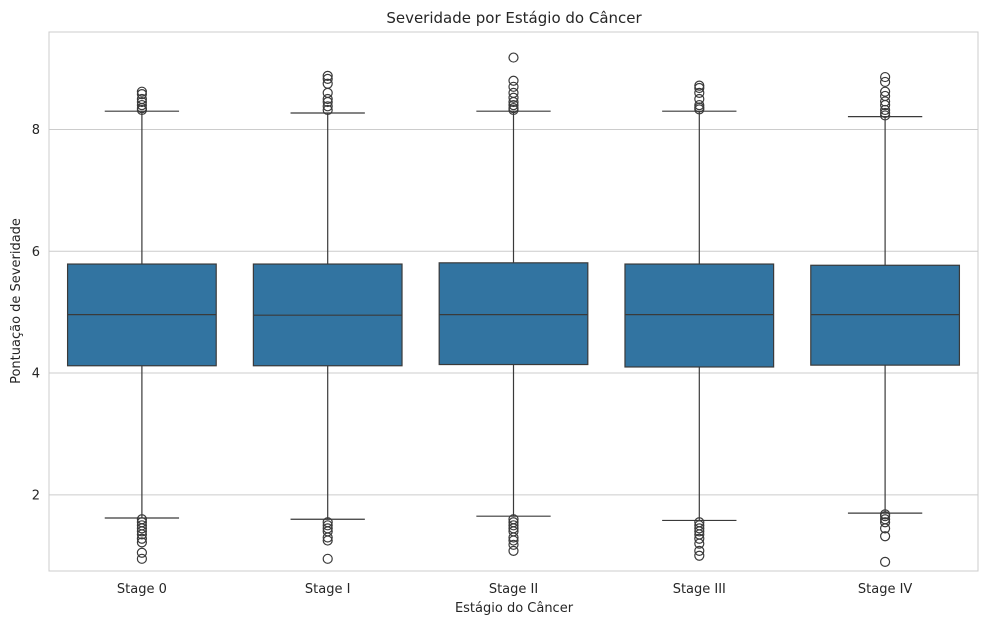 This screenshot has width=988, height=625. I want to click on x-axis-label: Estágio do Câncer, so click(514, 608).